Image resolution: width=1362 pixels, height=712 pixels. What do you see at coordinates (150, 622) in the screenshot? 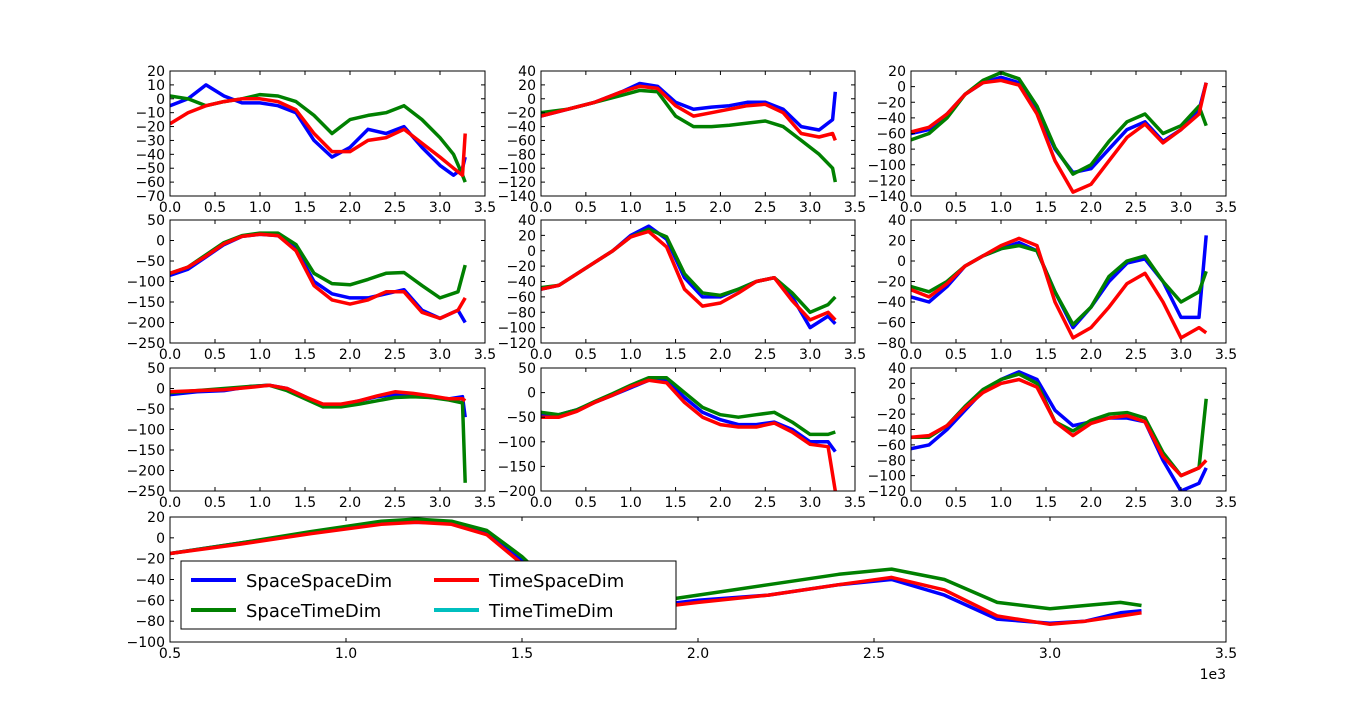
I see `y-tick-label: −80` at bounding box center [150, 622].